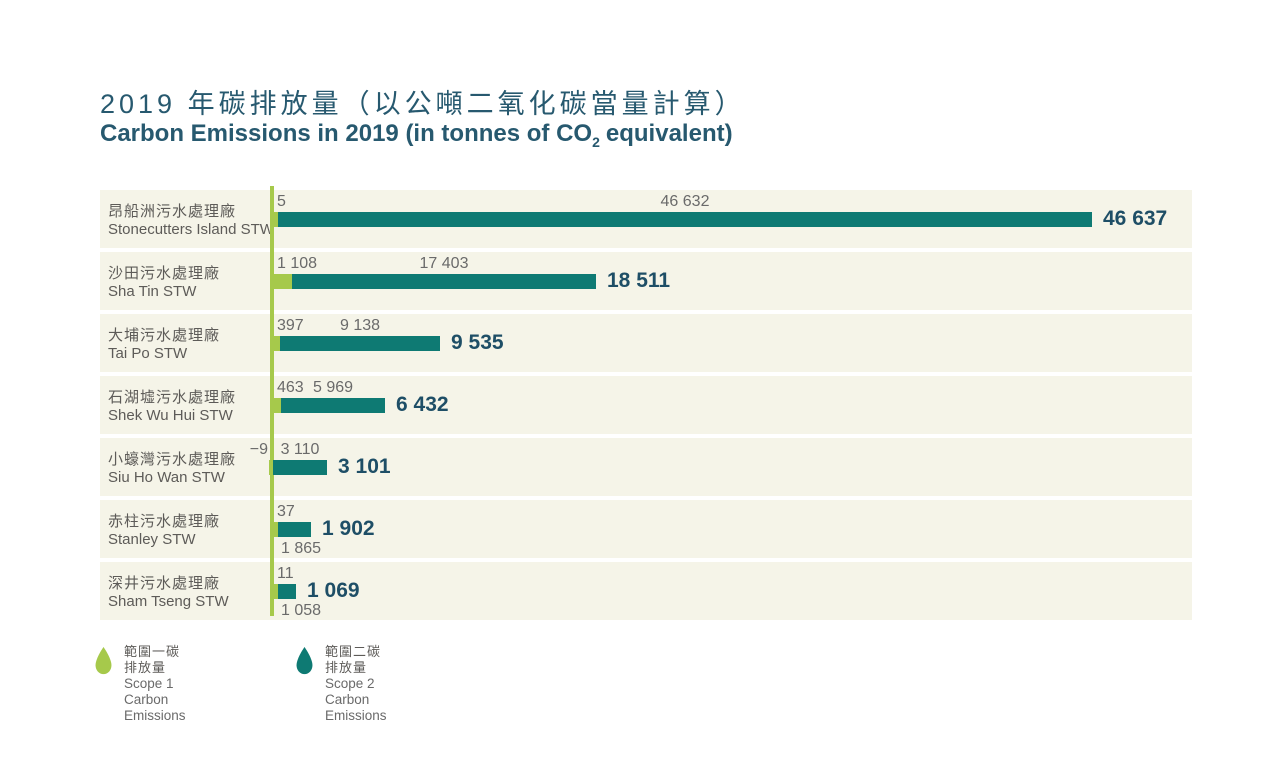  Describe the element at coordinates (639, 280) in the screenshot. I see `total-value-label: 18 511` at that location.